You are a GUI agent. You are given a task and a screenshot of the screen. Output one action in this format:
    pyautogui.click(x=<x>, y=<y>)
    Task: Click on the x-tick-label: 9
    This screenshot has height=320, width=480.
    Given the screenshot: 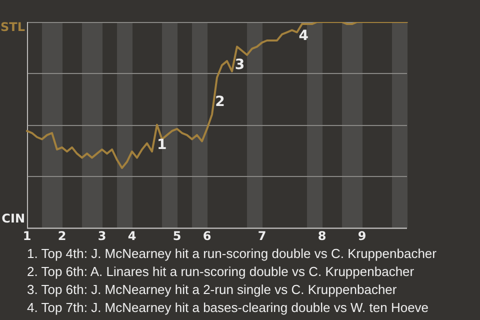 What is the action you would take?
    pyautogui.click(x=362, y=235)
    